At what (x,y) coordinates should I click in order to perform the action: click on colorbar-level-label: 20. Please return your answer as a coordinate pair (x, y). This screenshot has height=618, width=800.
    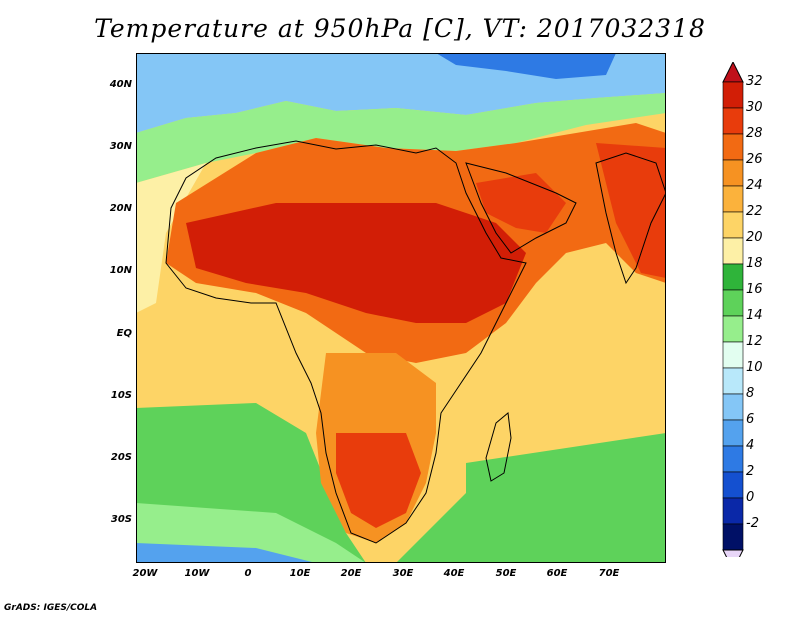
    Looking at the image, I should click on (754, 237).